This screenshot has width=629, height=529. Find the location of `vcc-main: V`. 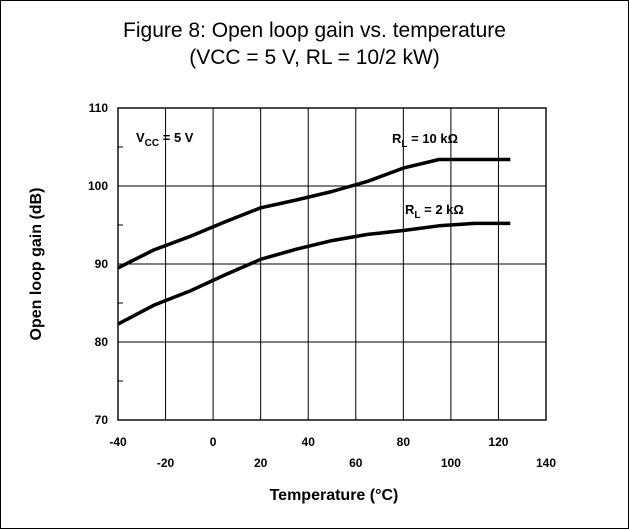

vcc-main: V is located at coordinates (140, 137).